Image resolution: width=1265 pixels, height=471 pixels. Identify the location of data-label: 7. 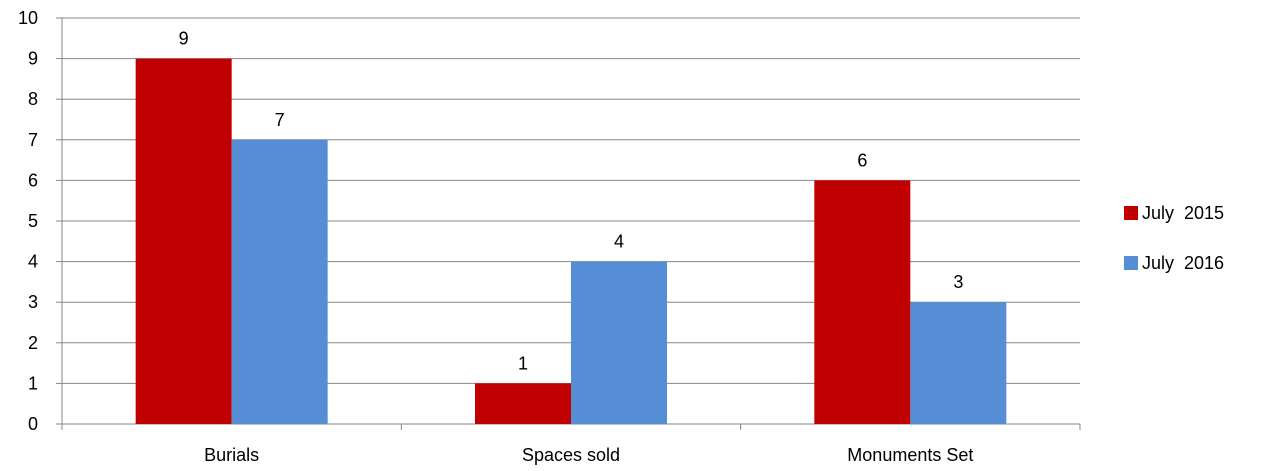
(280, 120).